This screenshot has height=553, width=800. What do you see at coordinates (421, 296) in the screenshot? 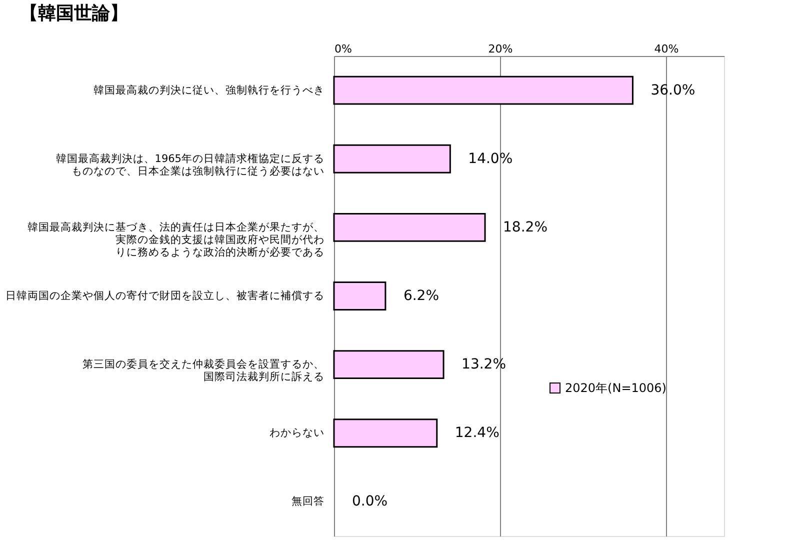
I see `data-label: 6.2%` at bounding box center [421, 296].